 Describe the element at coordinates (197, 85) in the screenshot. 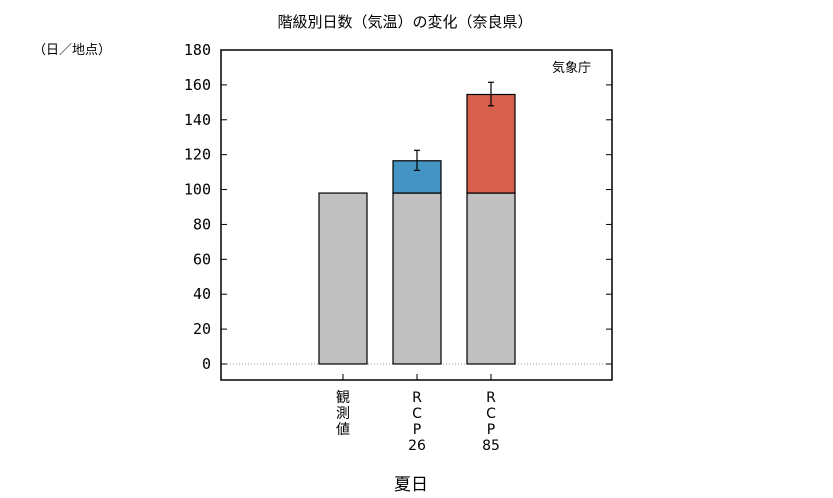

I see `y-tick-label: 160` at that location.